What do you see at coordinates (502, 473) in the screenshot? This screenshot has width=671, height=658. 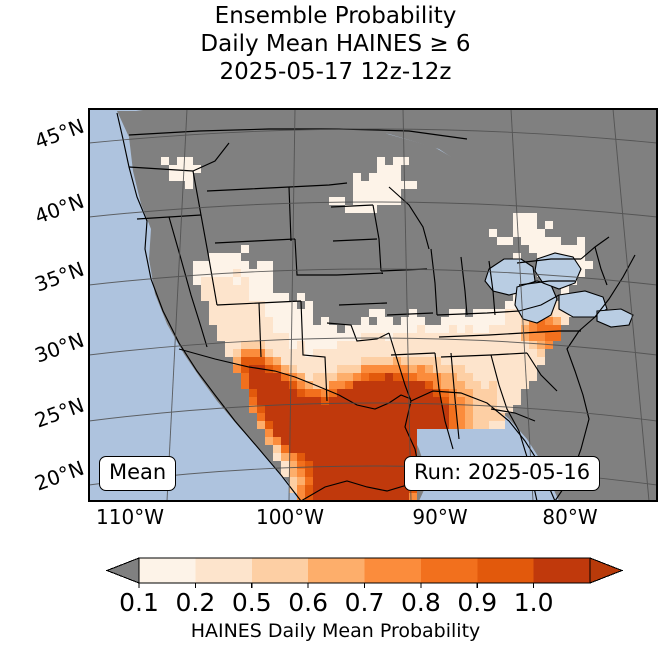 I see `annotation-run: Run: 2025-05-16` at bounding box center [502, 473].